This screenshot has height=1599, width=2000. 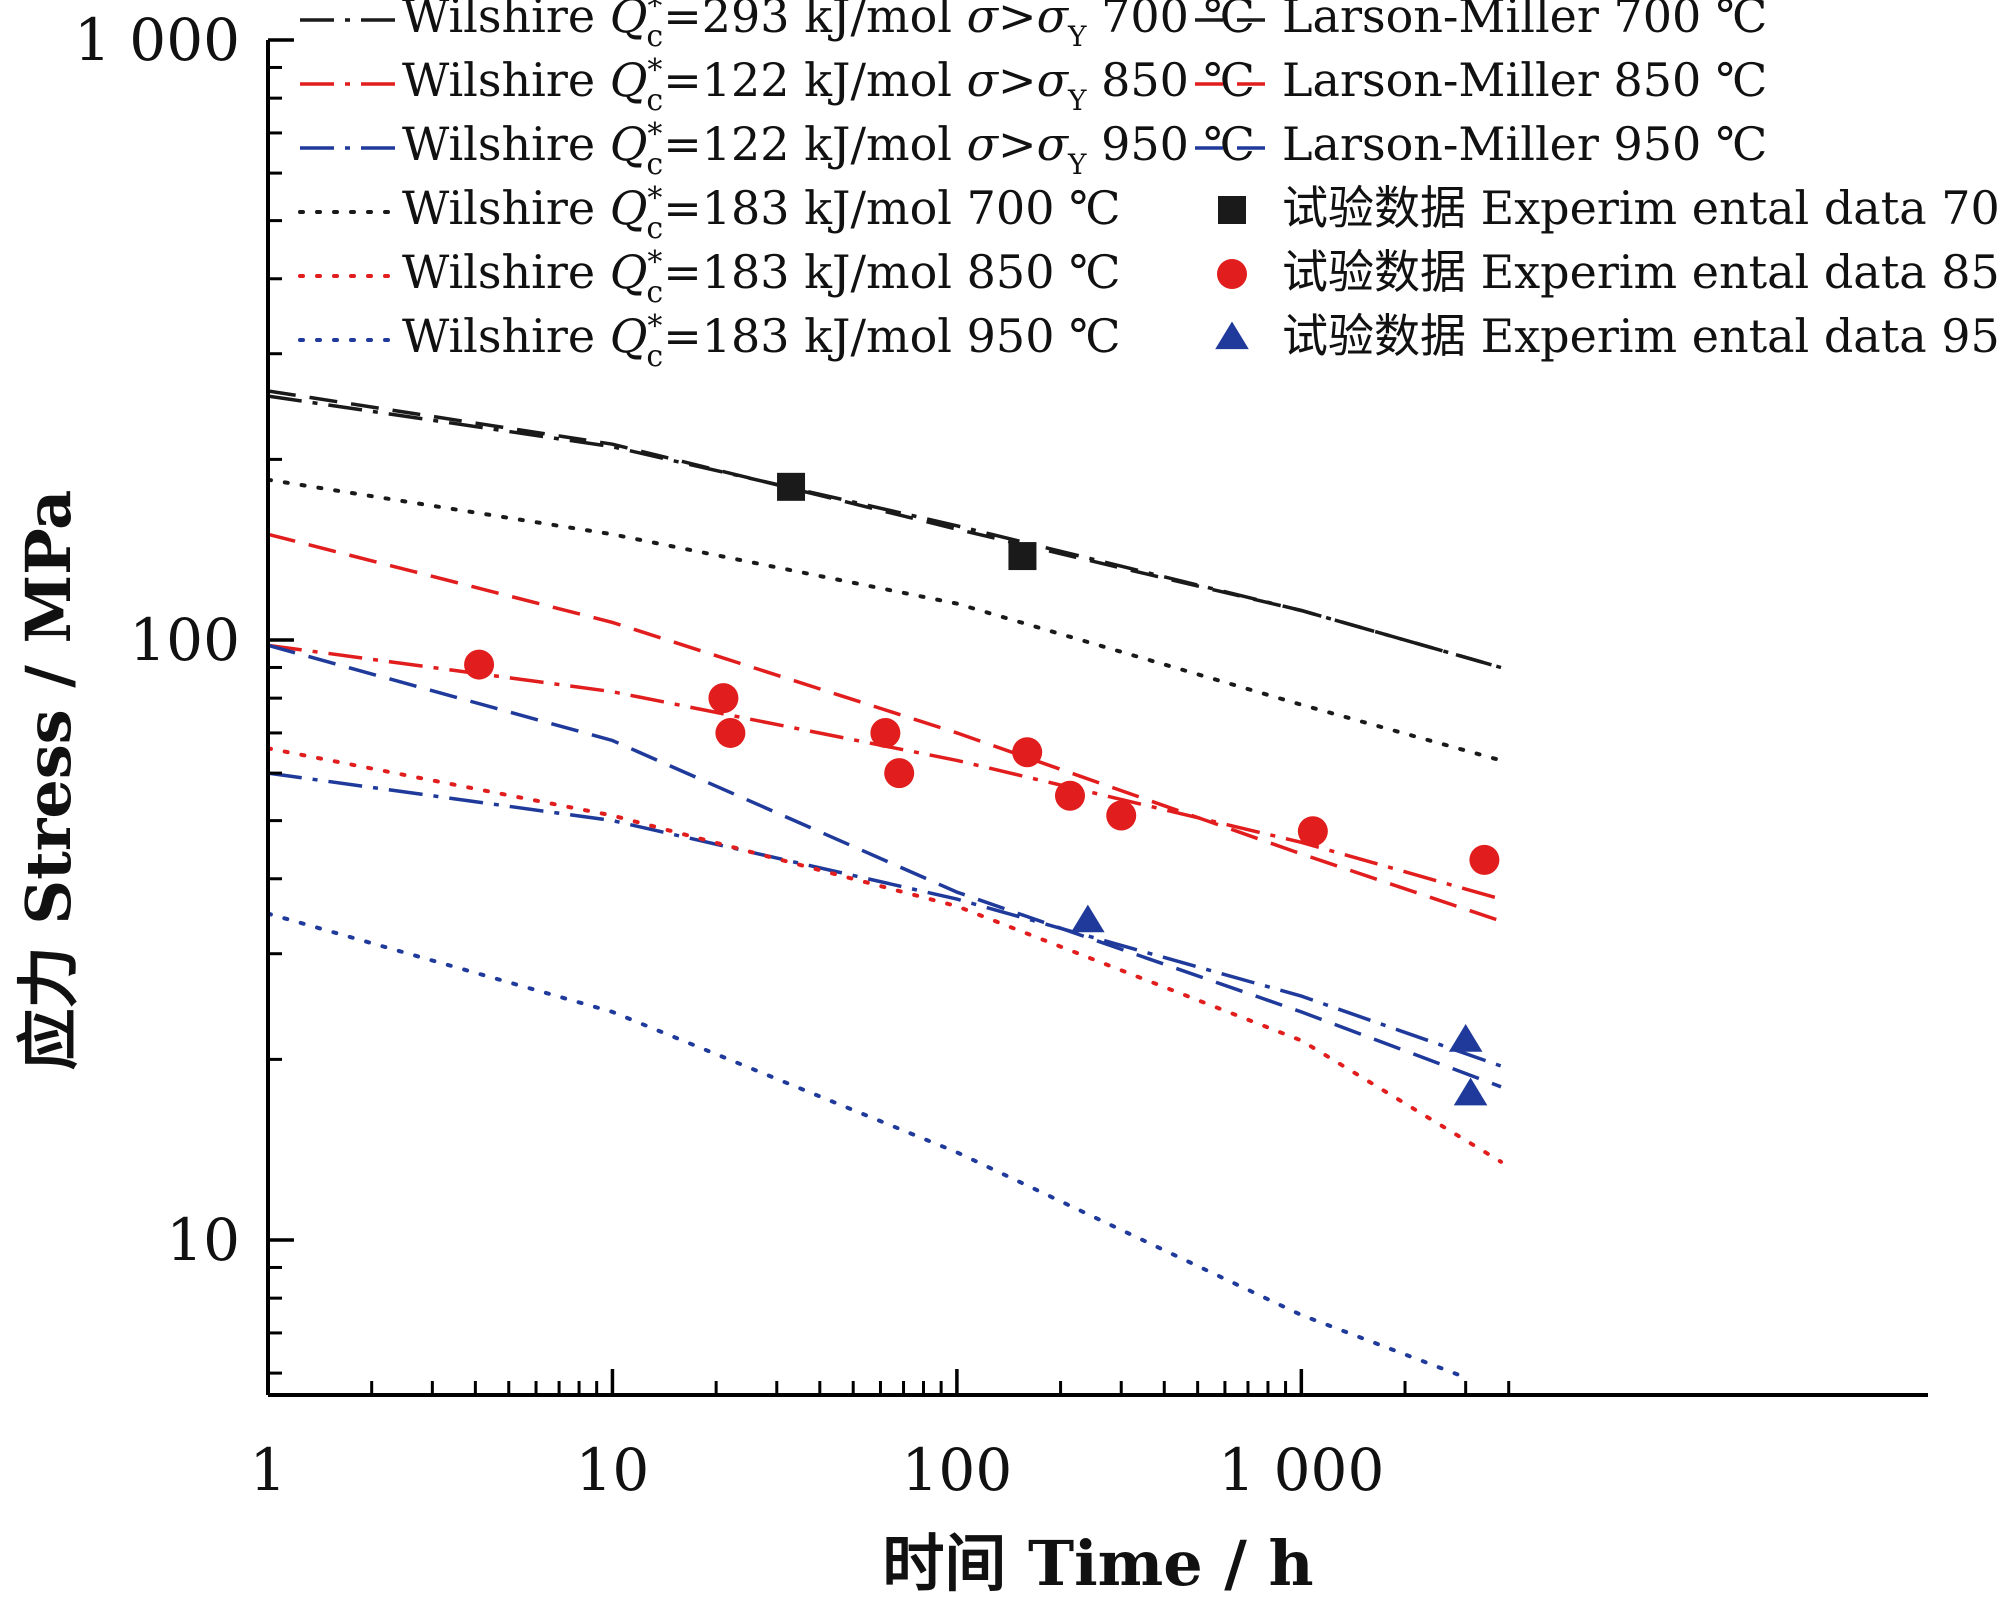 What do you see at coordinates (1641, 336) in the screenshot?
I see `legend-label: 试验数据 Experim ental data 950 ℃` at bounding box center [1641, 336].